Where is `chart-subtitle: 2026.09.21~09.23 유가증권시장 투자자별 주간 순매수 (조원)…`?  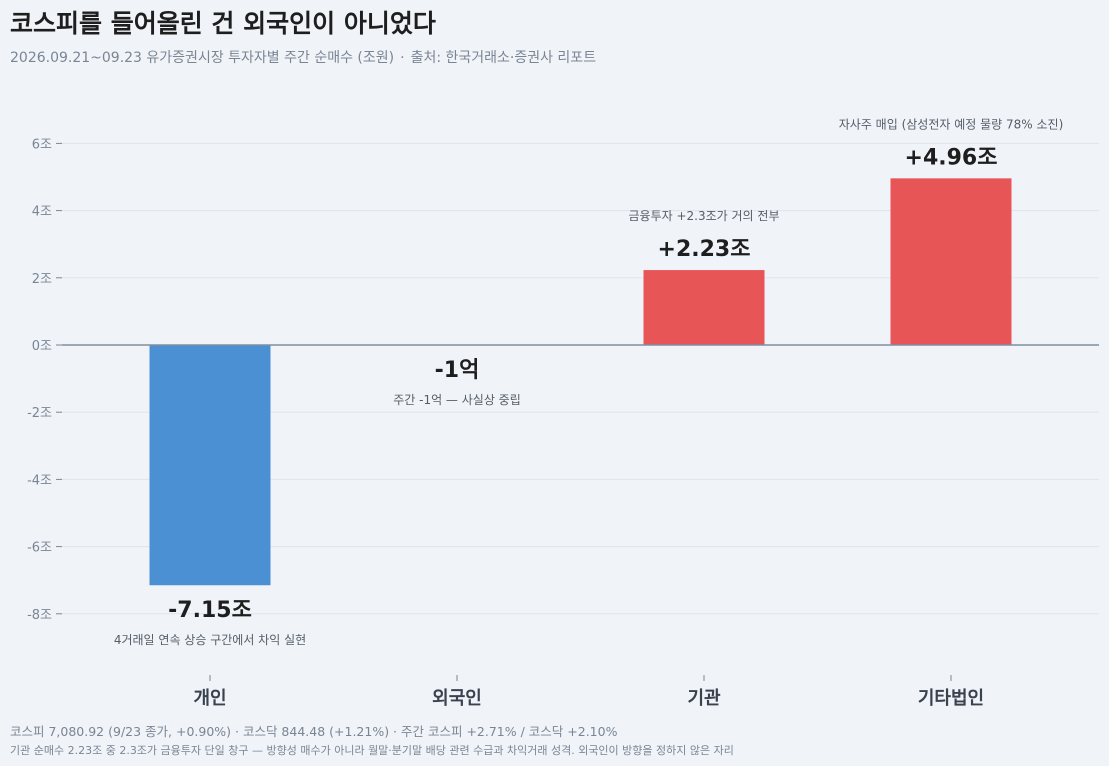
chart-subtitle: 2026.09.21~09.23 유가증권시장 투자자별 주간 순매수 (조원)… is located at coordinates (303, 58).